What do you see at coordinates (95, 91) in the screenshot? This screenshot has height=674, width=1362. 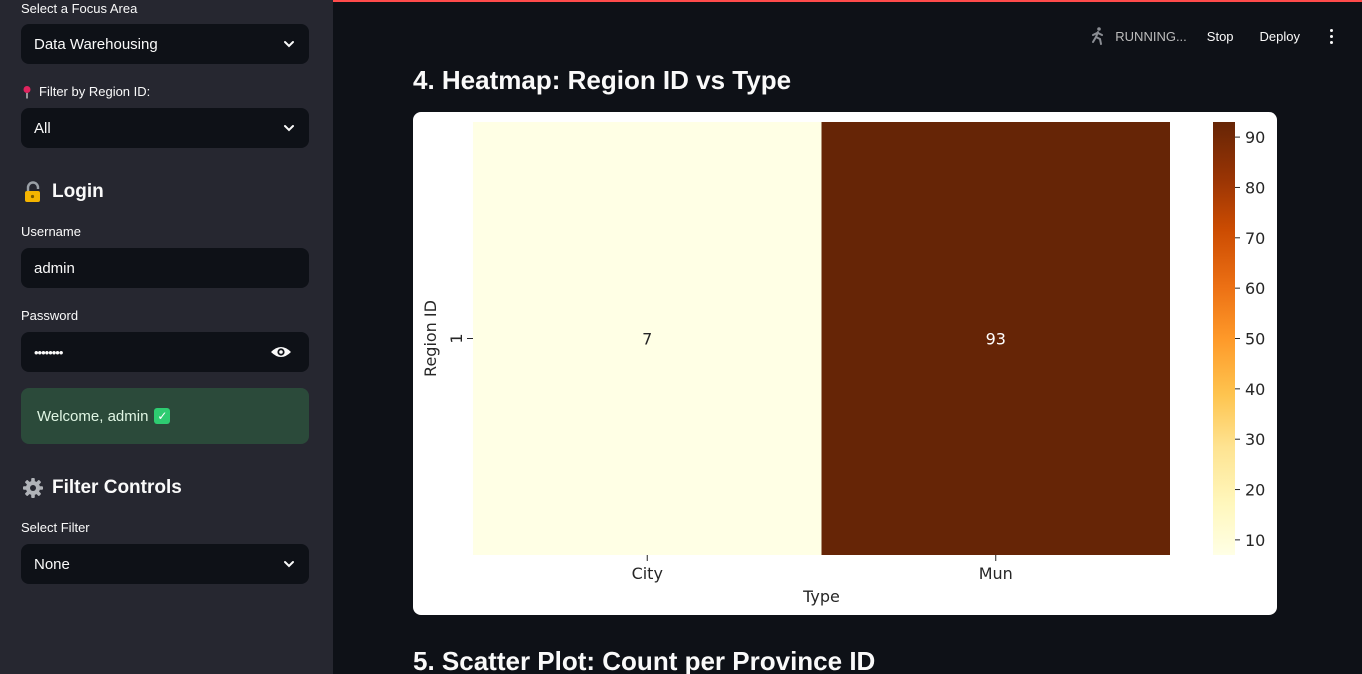 I see `region-filter-label-text: Filter by Region ID:` at bounding box center [95, 91].